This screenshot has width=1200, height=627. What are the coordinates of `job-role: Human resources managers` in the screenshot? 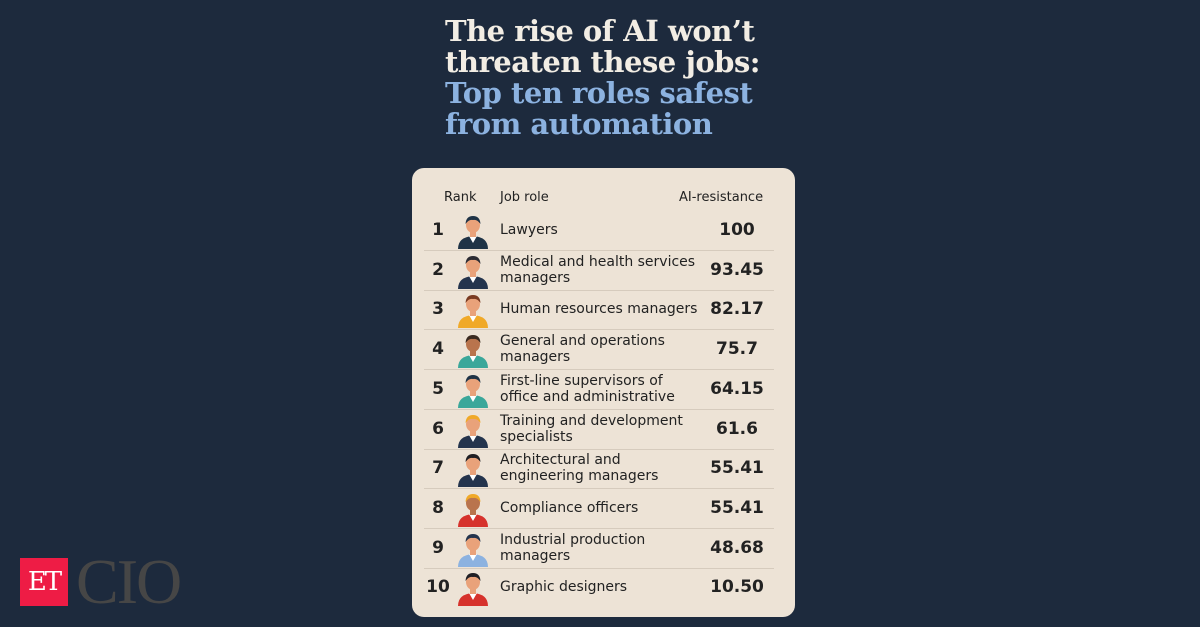 It's located at (599, 309).